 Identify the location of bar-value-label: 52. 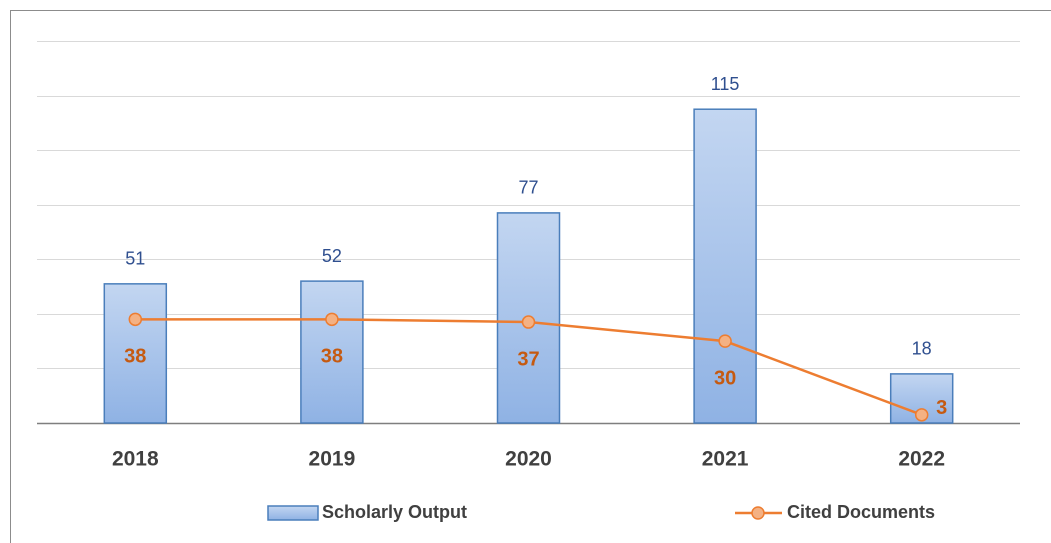
(332, 256).